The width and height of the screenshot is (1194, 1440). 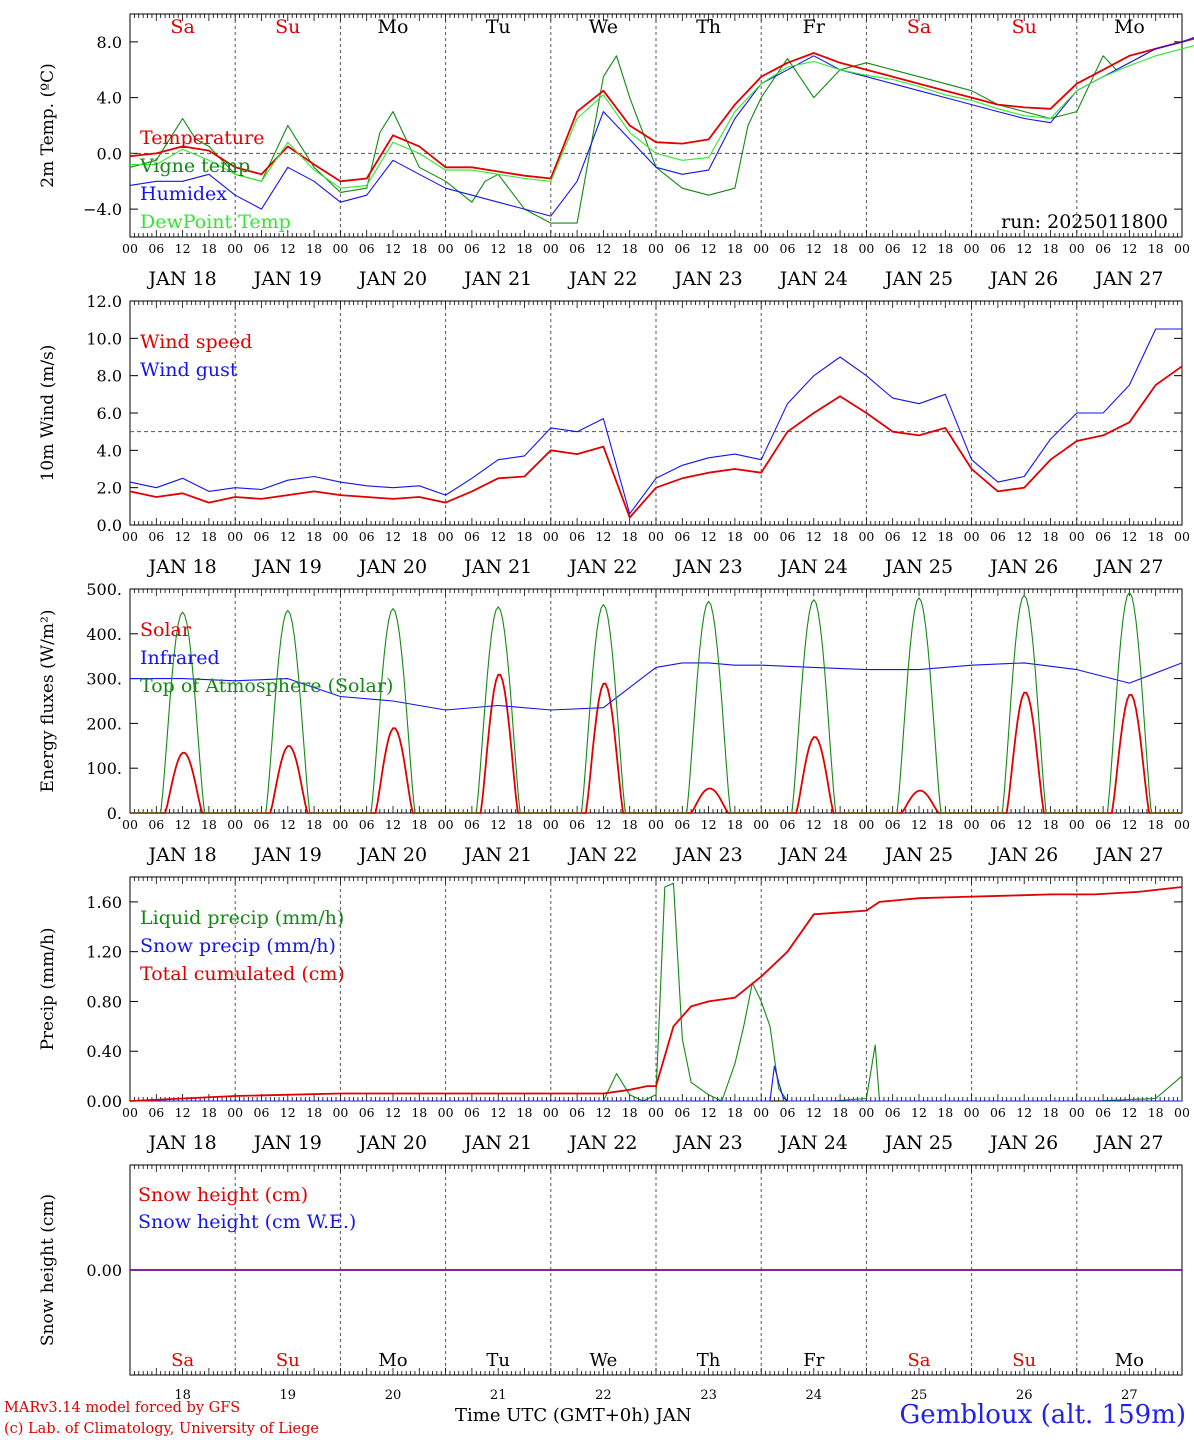 What do you see at coordinates (109, 488) in the screenshot?
I see `y-tick-label: 2.0` at bounding box center [109, 488].